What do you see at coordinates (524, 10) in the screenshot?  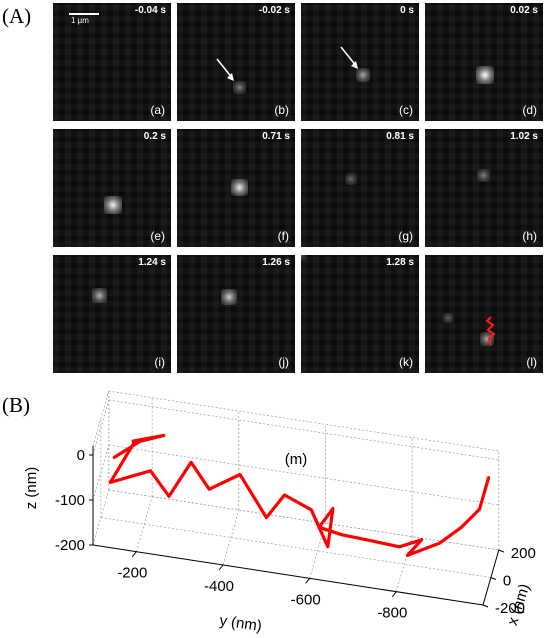 I see `frame-time-label: 0.02 s` at bounding box center [524, 10].